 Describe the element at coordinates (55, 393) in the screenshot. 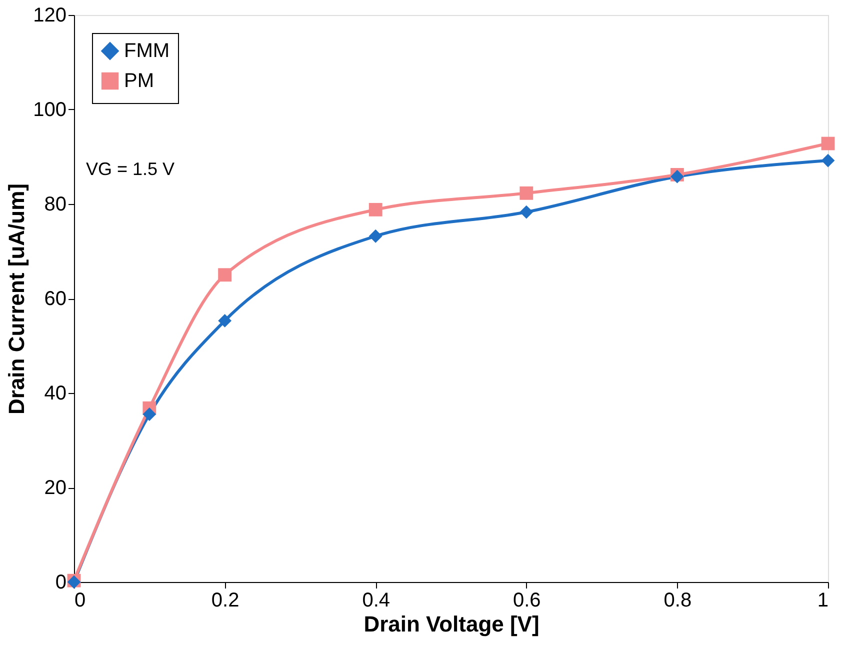

I see `y-tick-label: 40` at that location.